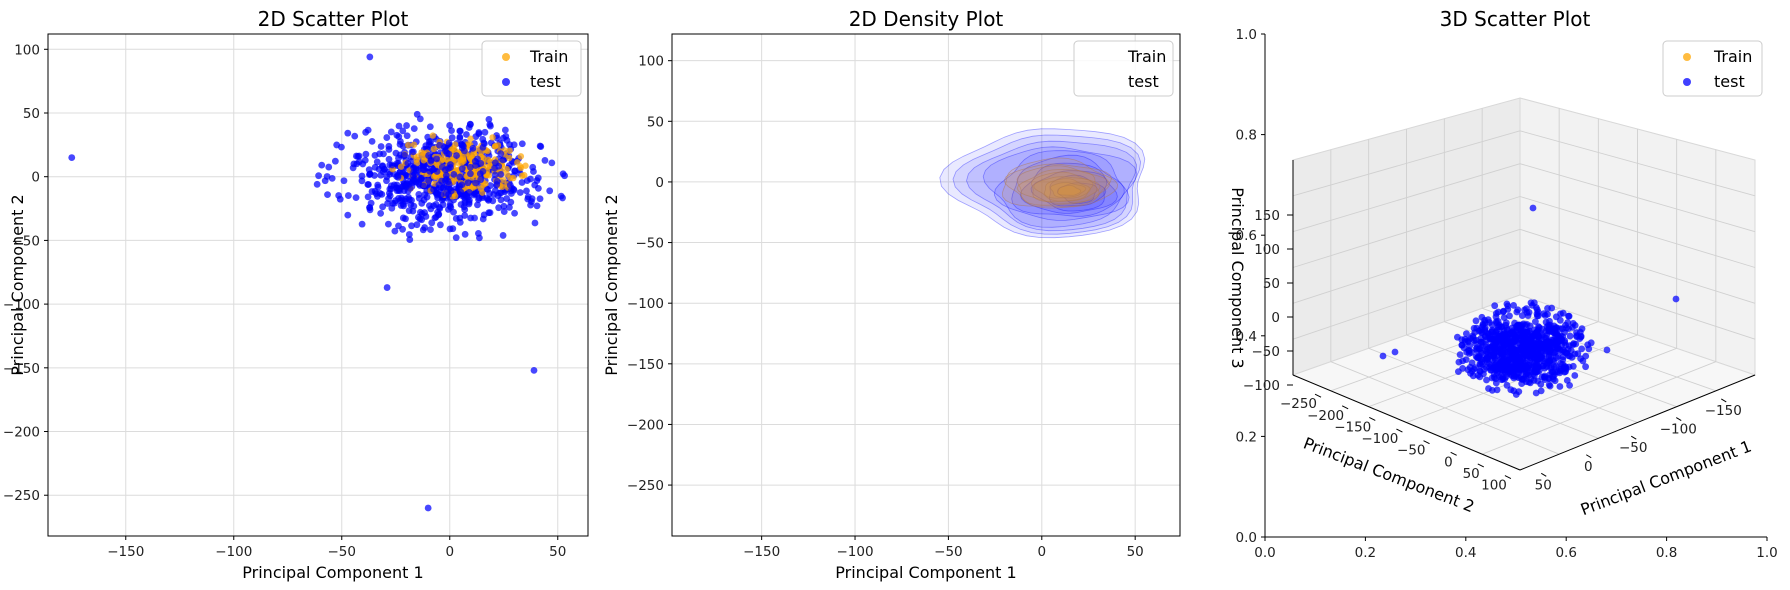 The height and width of the screenshot is (590, 1790). What do you see at coordinates (1325, 416) in the screenshot?
I see `y-tick-label: −200` at bounding box center [1325, 416].